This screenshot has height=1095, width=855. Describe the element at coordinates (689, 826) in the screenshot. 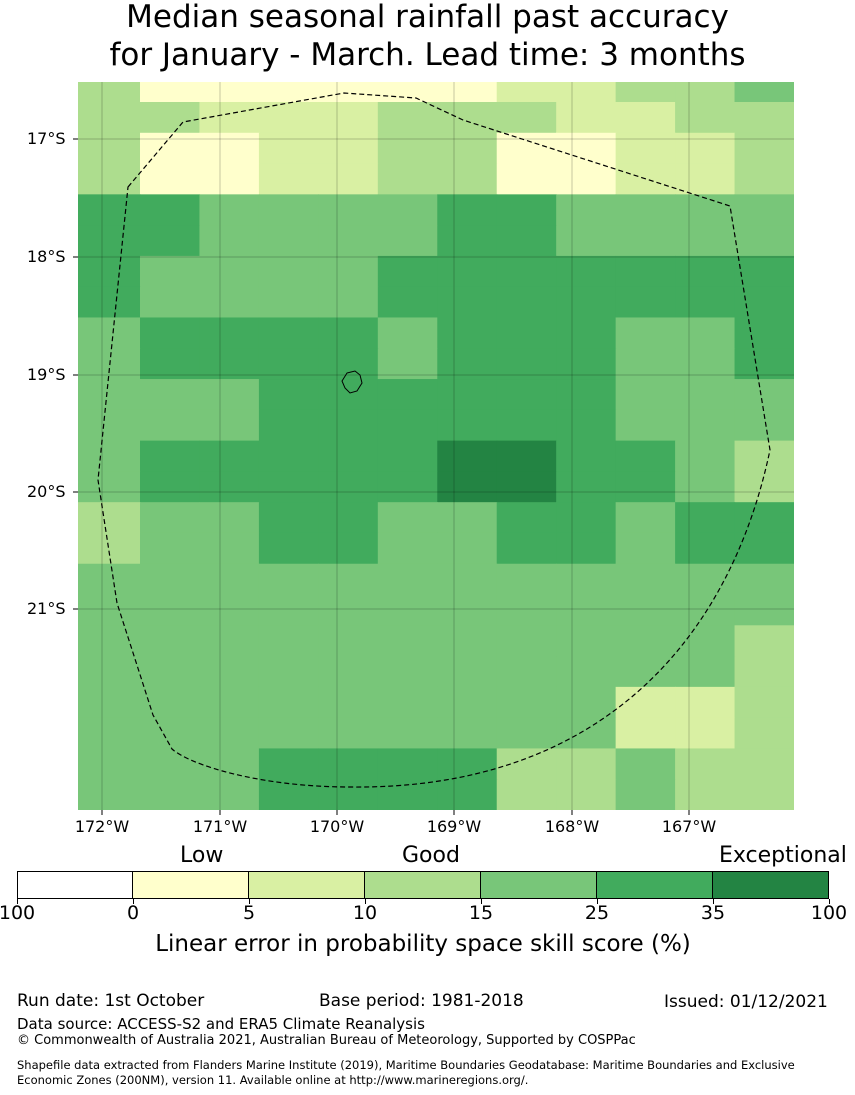

I see `lon-label-167w: 167°W` at that location.